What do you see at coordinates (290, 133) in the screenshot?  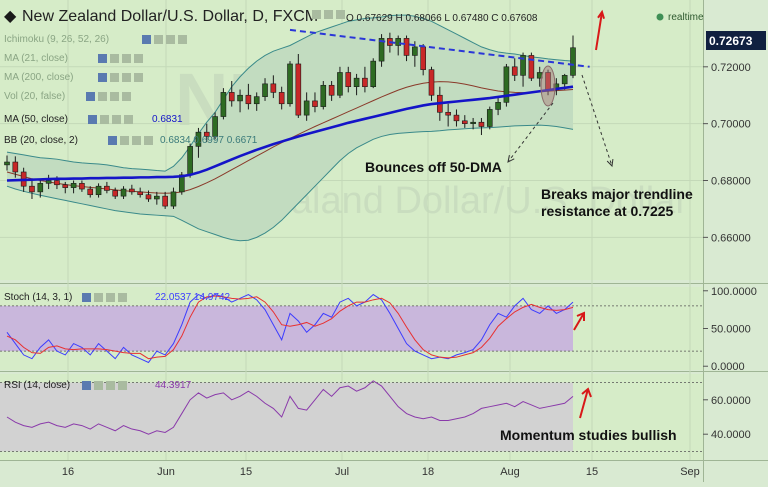 I see `ma50-line` at bounding box center [290, 133].